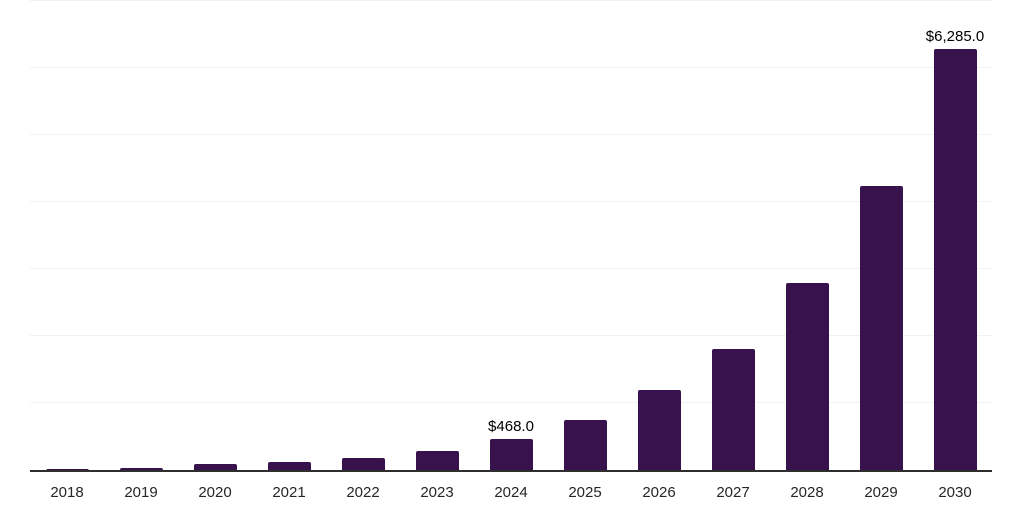  Describe the element at coordinates (215, 492) in the screenshot. I see `x-tick-label-2020: 2020` at that location.